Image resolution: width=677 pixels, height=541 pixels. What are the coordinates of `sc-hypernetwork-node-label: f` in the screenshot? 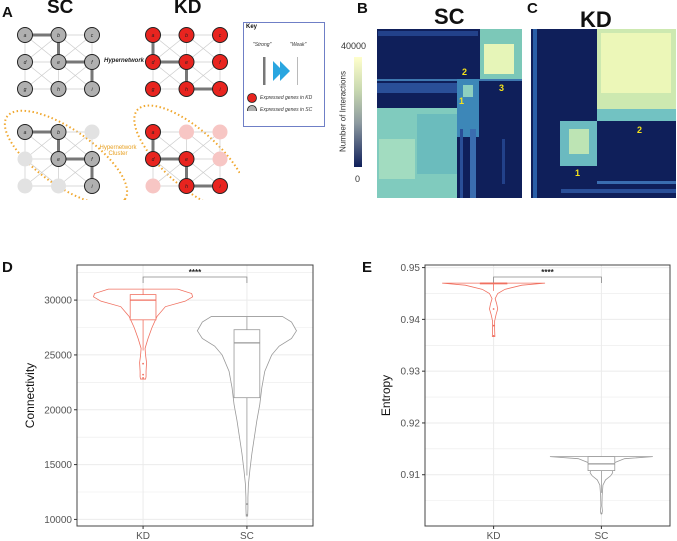 It's located at (92, 63).